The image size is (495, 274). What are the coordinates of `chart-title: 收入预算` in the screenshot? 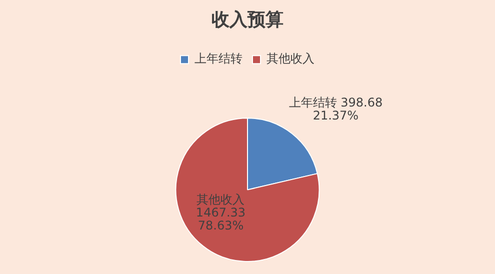 It's located at (248, 19).